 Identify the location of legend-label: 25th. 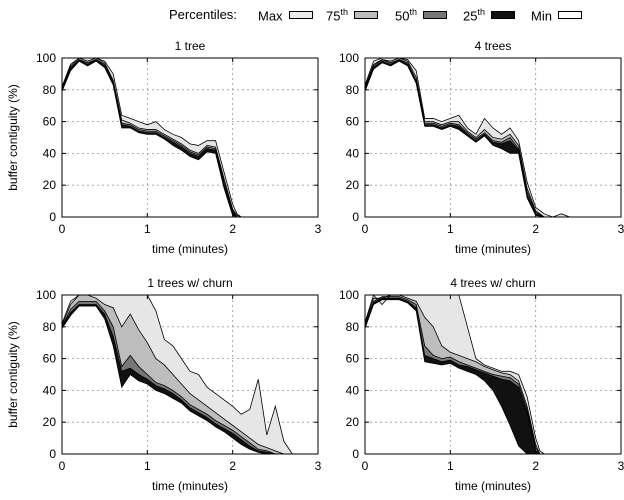
(474, 15).